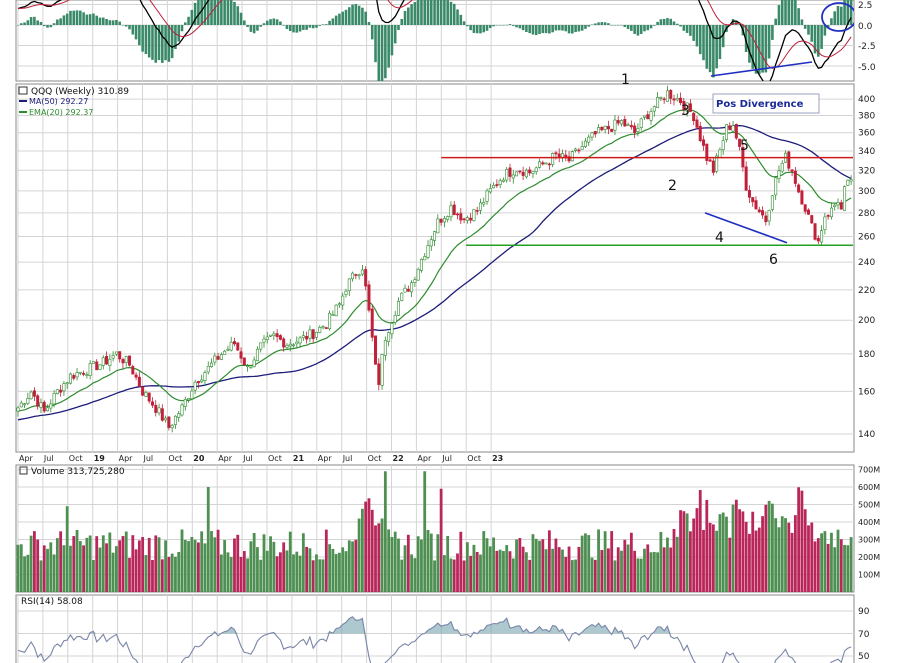 Image resolution: width=900 pixels, height=663 pixels. Describe the element at coordinates (199, 458) in the screenshot. I see `time-axis-label: 20` at that location.